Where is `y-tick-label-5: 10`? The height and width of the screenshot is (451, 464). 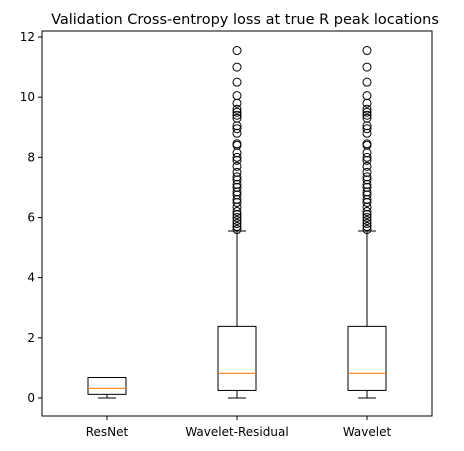 y-tick-label-5: 10 is located at coordinates (27, 97).